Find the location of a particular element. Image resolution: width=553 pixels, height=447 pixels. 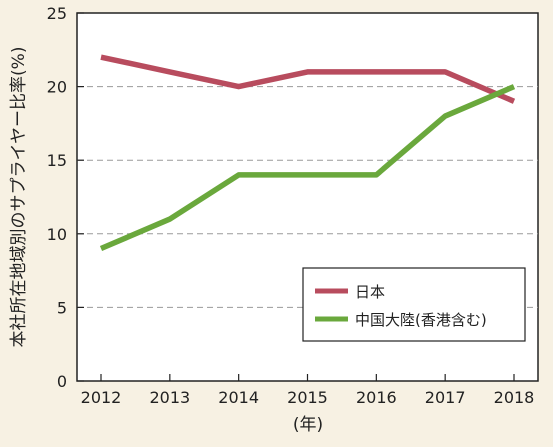

x-tick-label-2017: 2017 is located at coordinates (445, 397).